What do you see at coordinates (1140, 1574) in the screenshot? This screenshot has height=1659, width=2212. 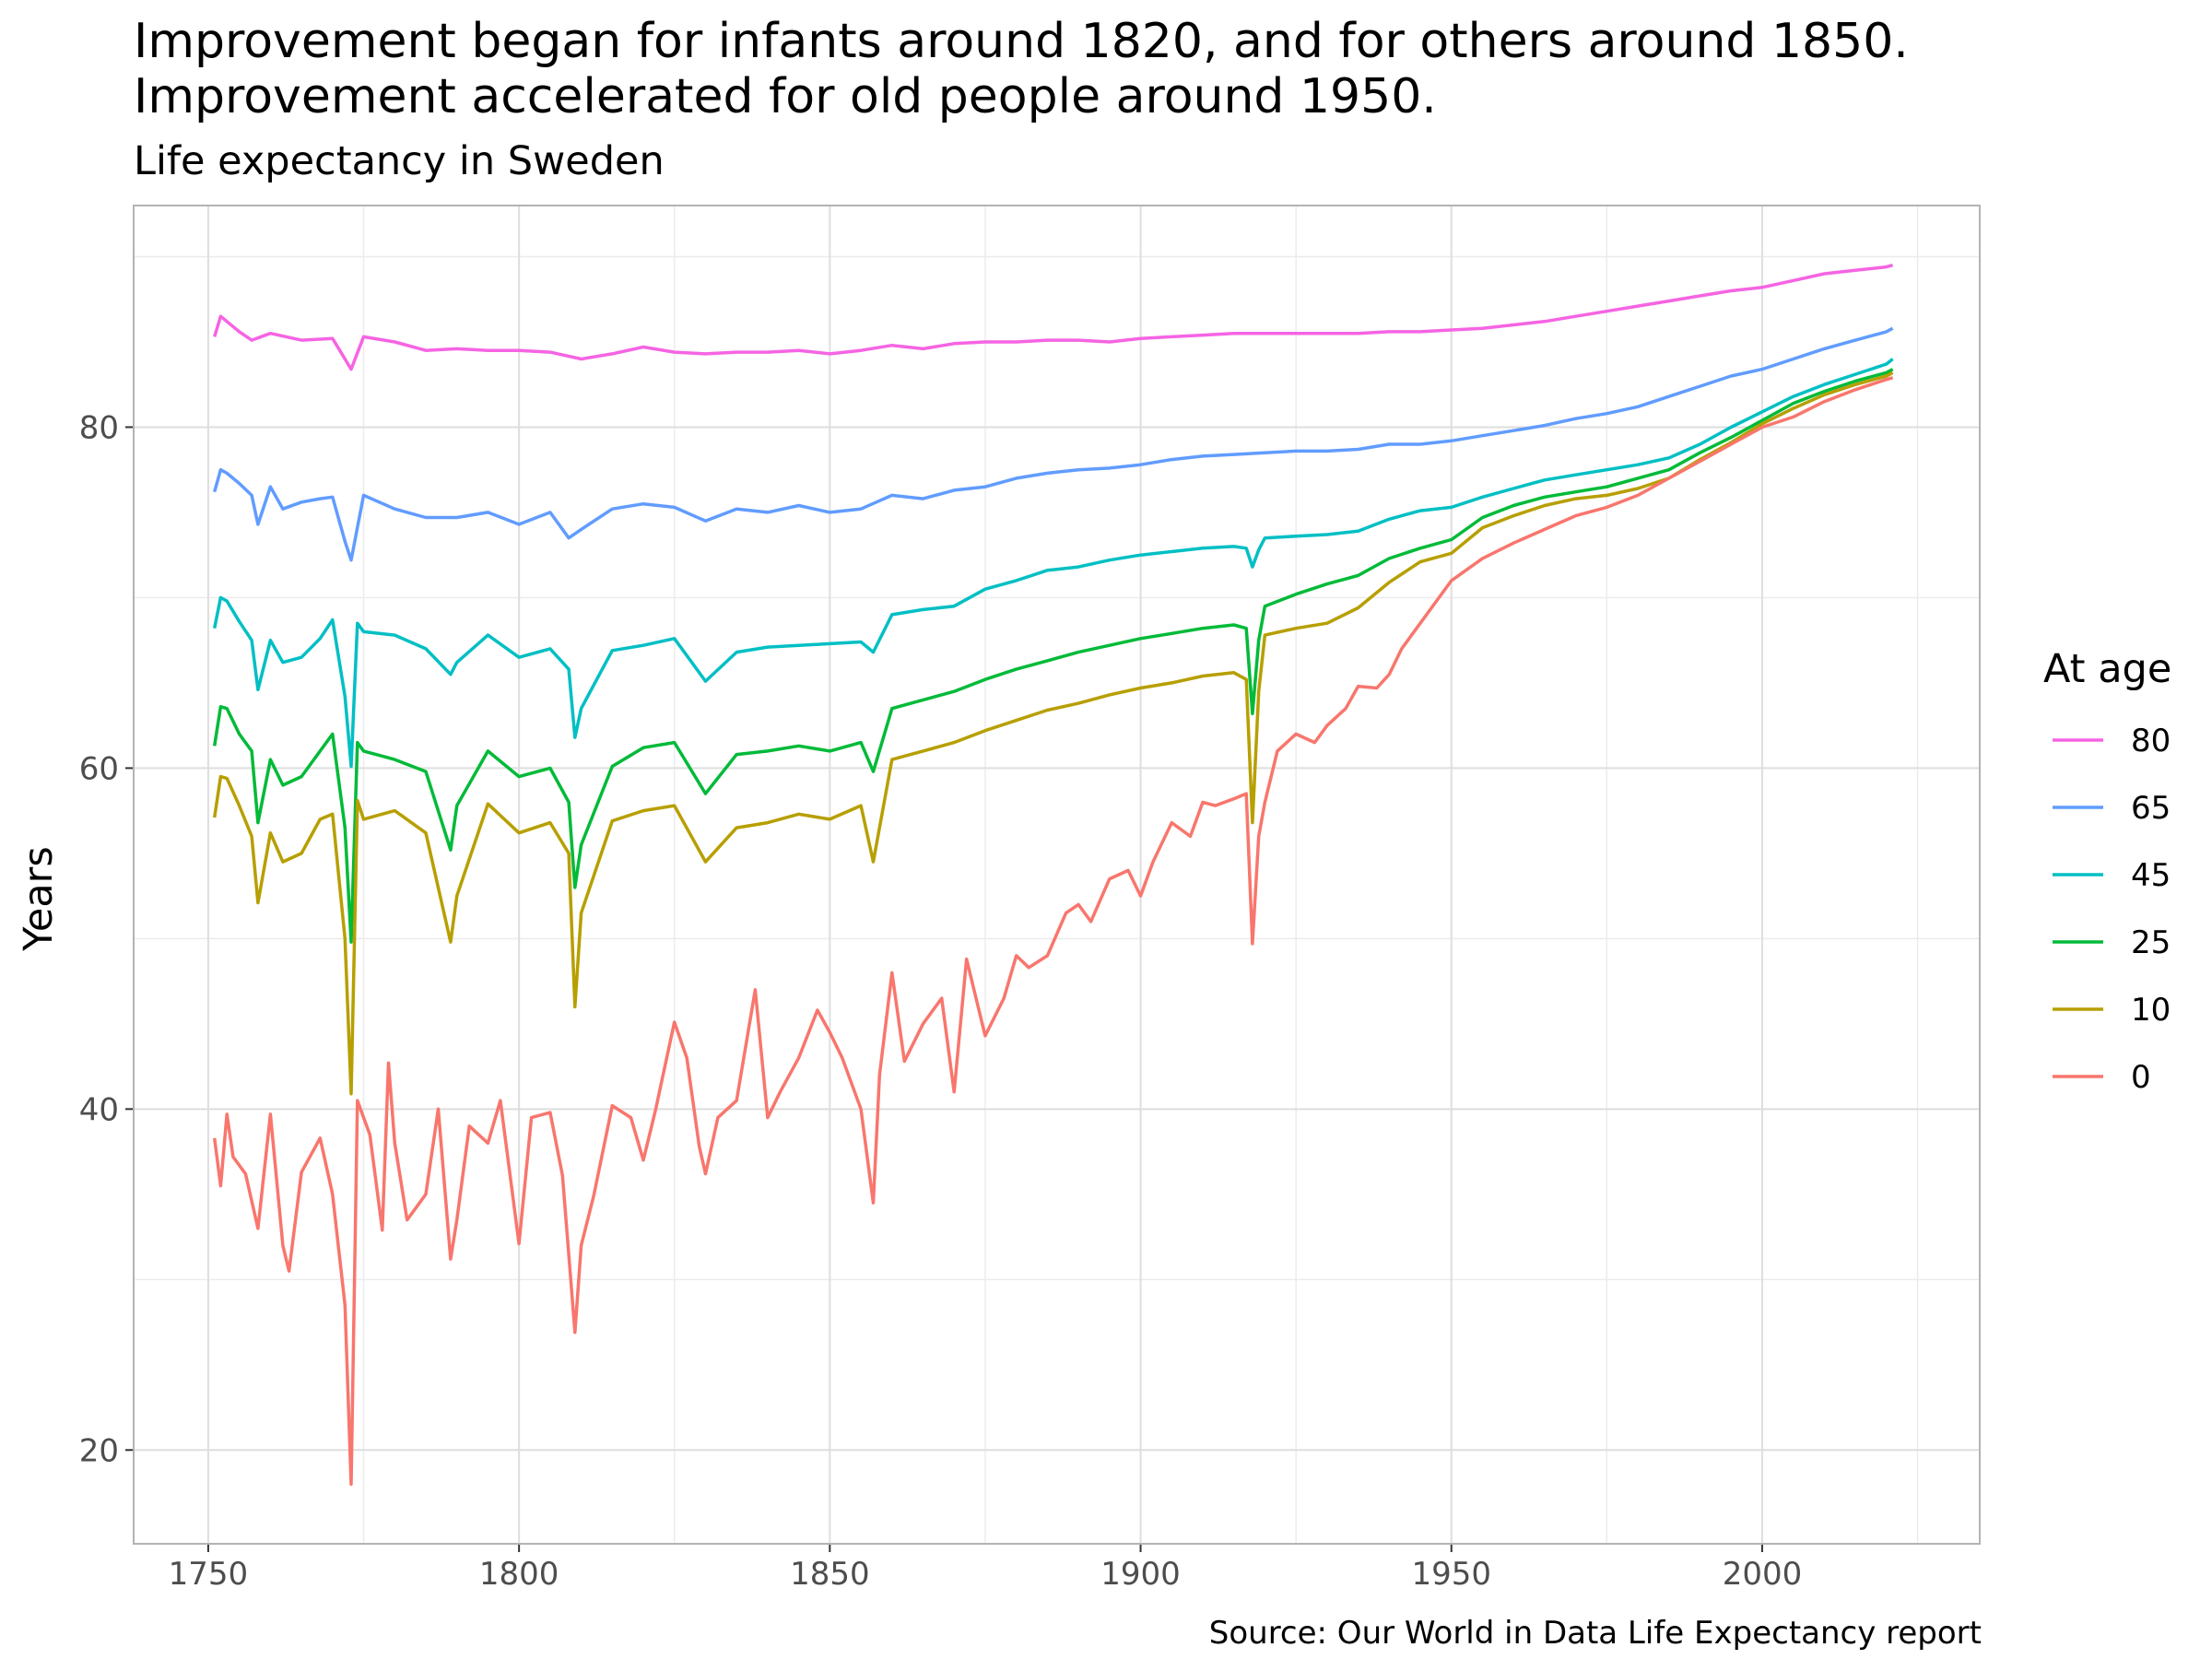 I see `x-tick-label: 1900` at bounding box center [1140, 1574].